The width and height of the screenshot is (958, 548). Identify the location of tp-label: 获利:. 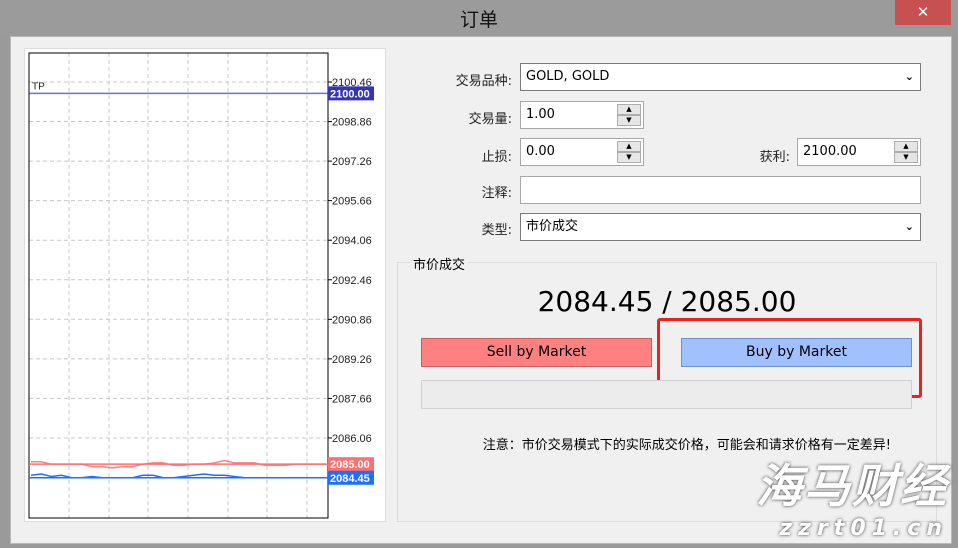
(774, 157).